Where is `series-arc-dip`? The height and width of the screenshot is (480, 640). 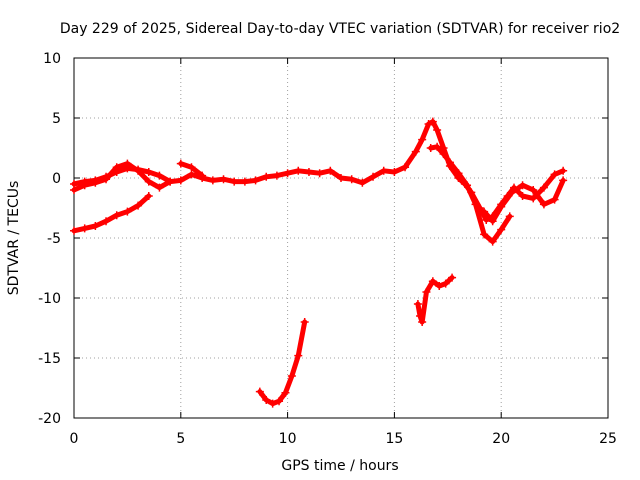 series-arc-dip is located at coordinates (282, 363).